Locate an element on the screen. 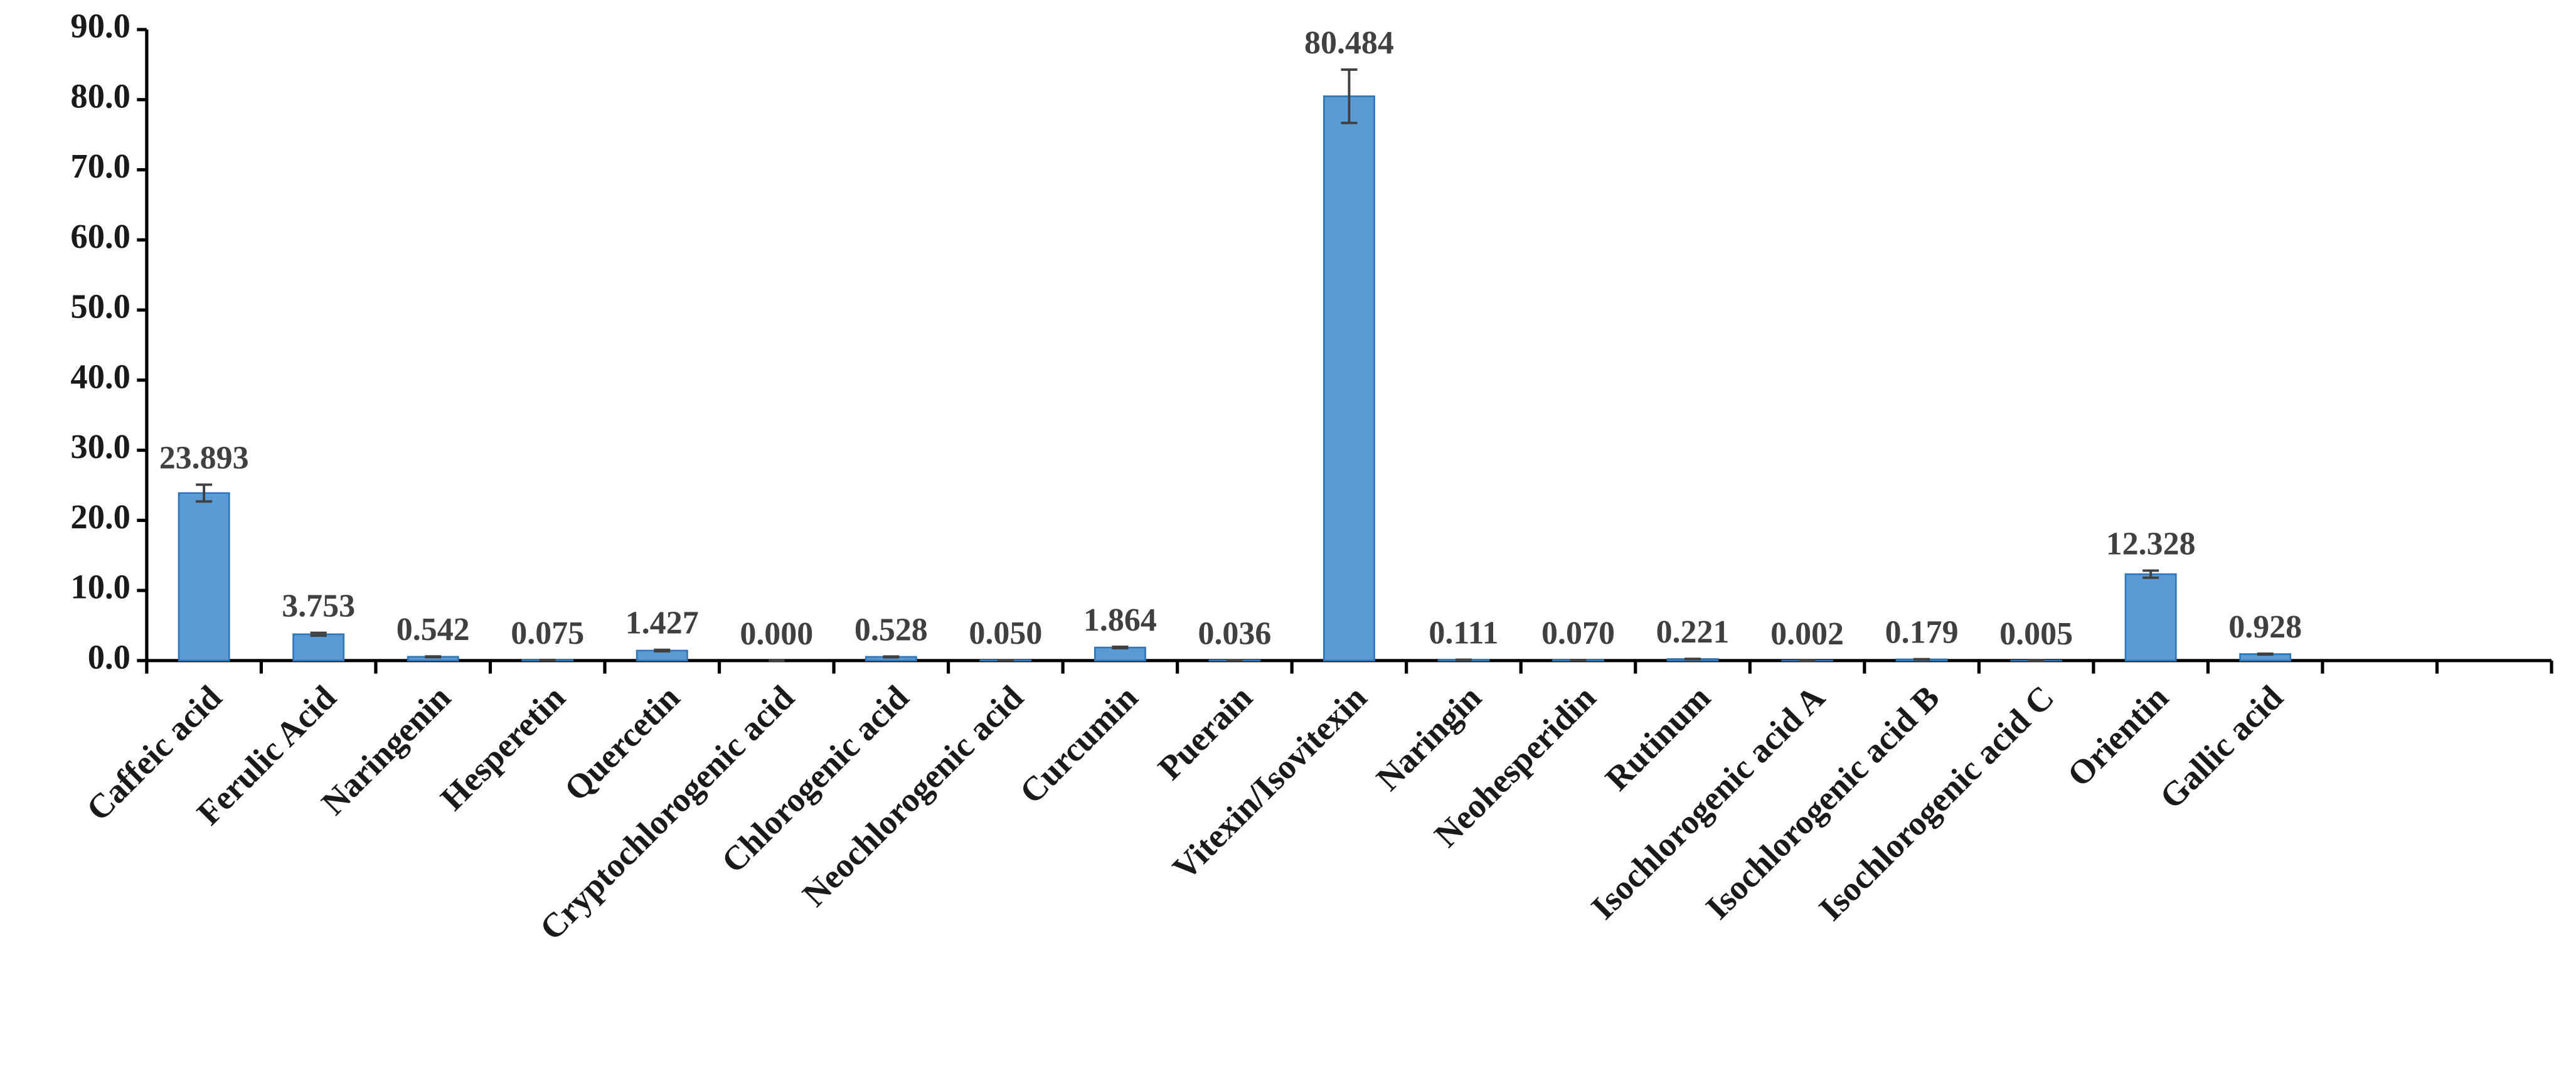  x-tick-label: Gallic acid is located at coordinates (2221, 747).